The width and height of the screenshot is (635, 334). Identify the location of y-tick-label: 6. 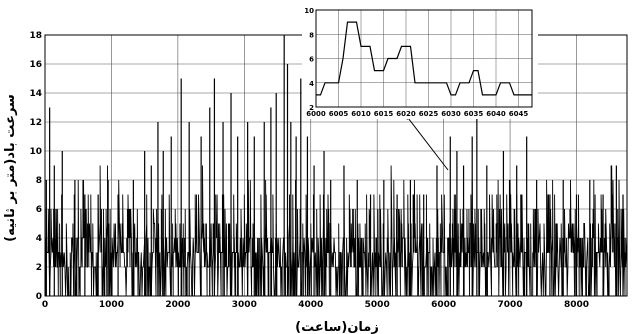
(39, 210).